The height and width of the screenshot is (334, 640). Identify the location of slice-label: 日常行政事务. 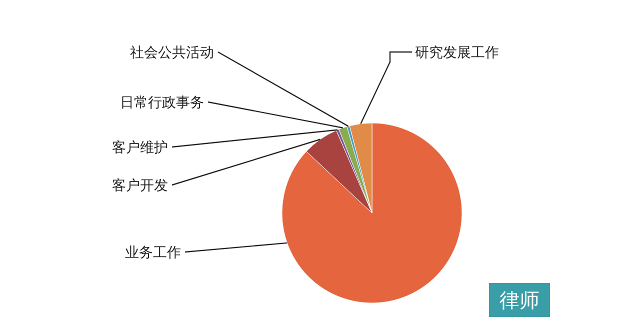
(162, 103).